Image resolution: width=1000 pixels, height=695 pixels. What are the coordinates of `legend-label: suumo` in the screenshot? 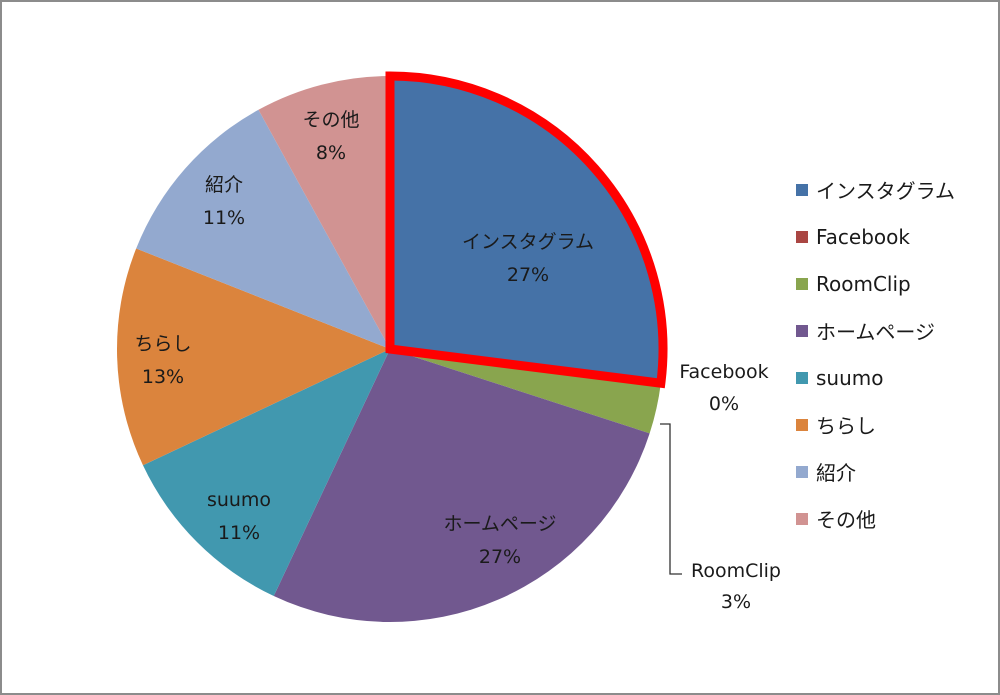 It's located at (850, 377).